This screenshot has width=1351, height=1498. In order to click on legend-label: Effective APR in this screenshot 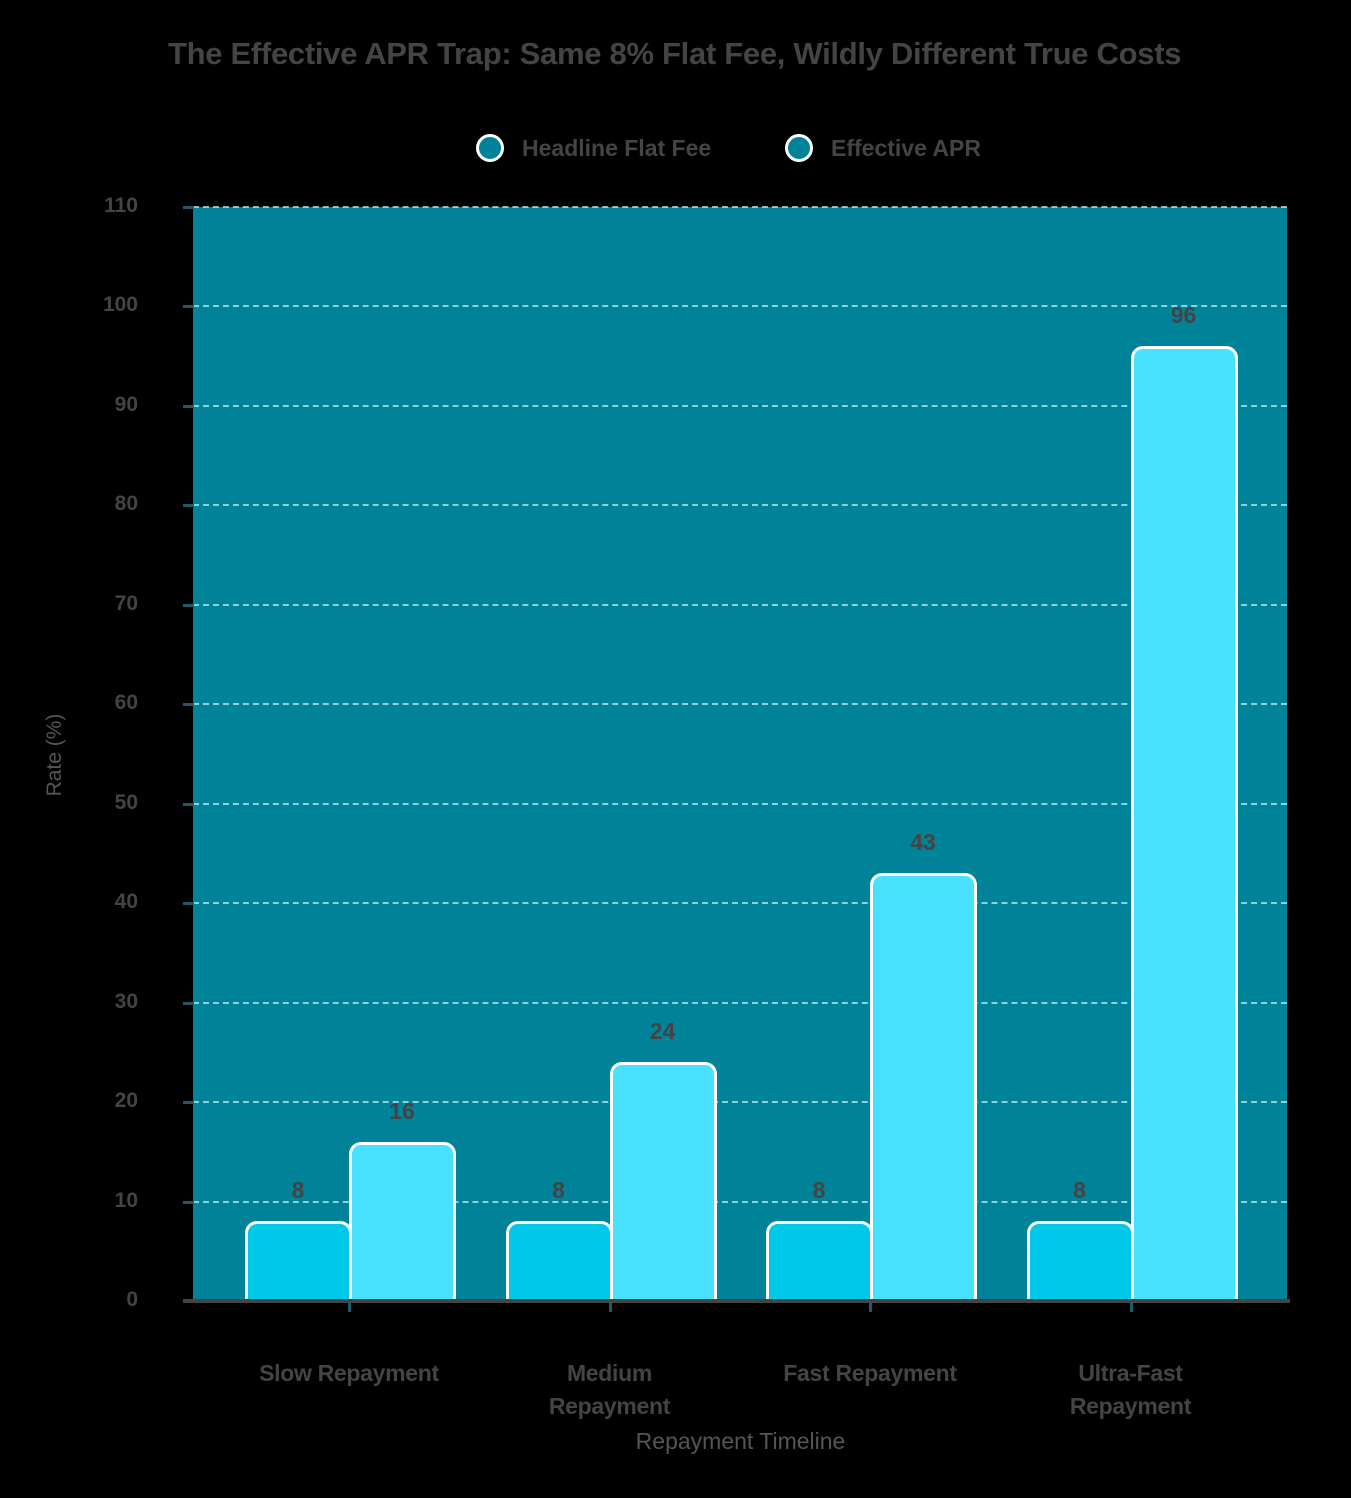, I will do `click(906, 147)`.